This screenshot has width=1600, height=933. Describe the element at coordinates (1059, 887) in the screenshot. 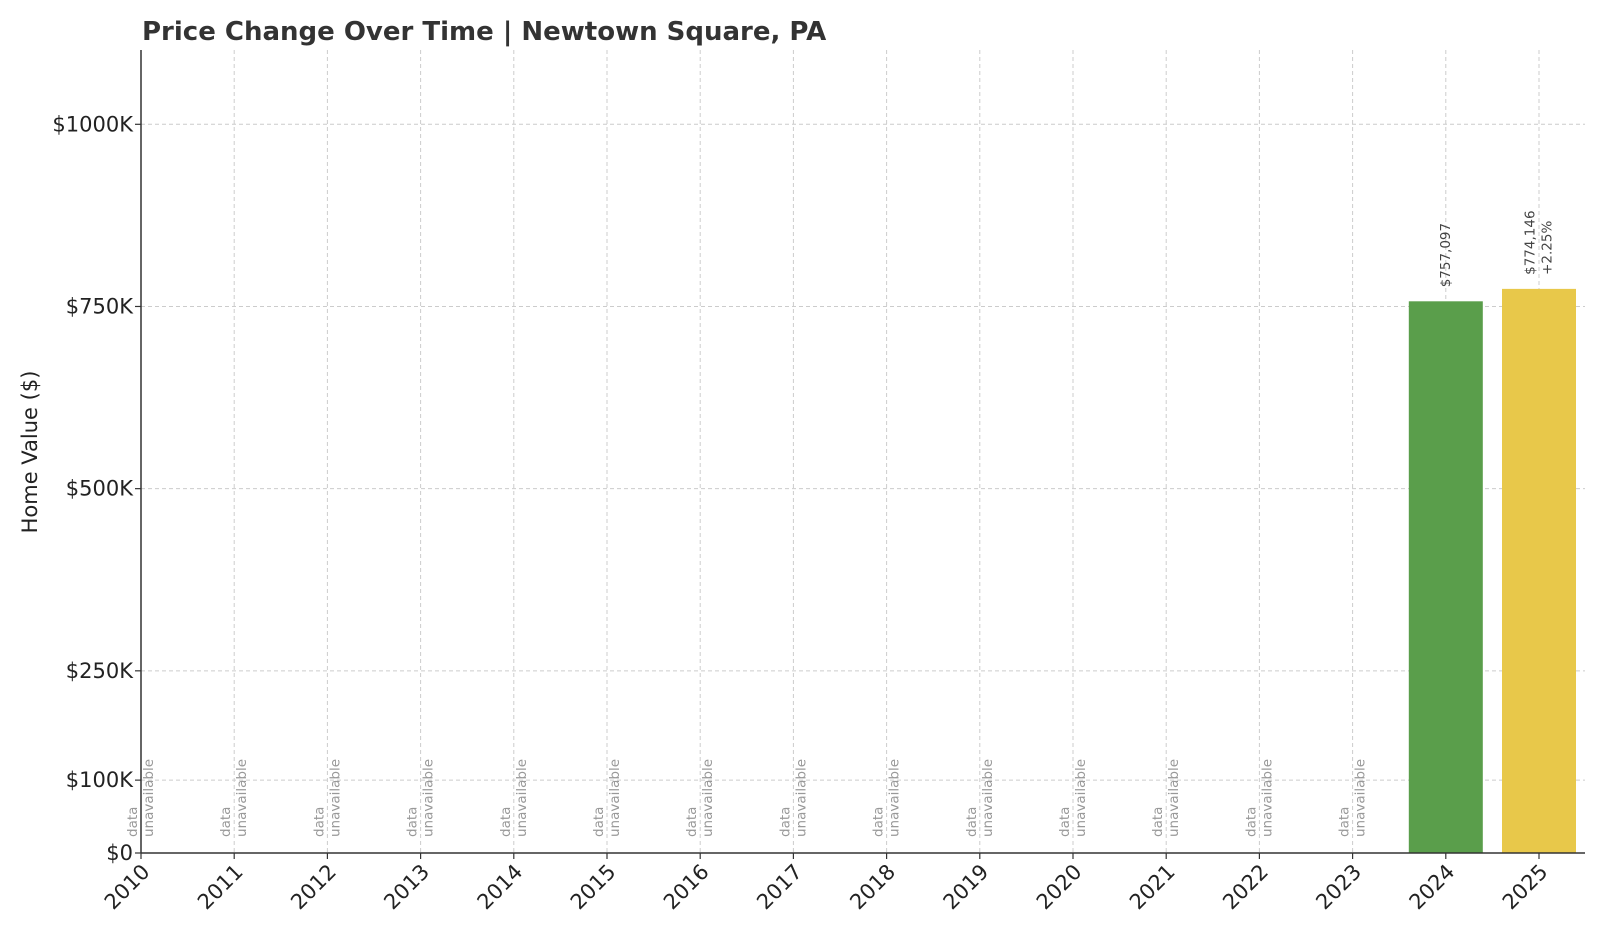

I see `x-tick-label: 2020` at that location.